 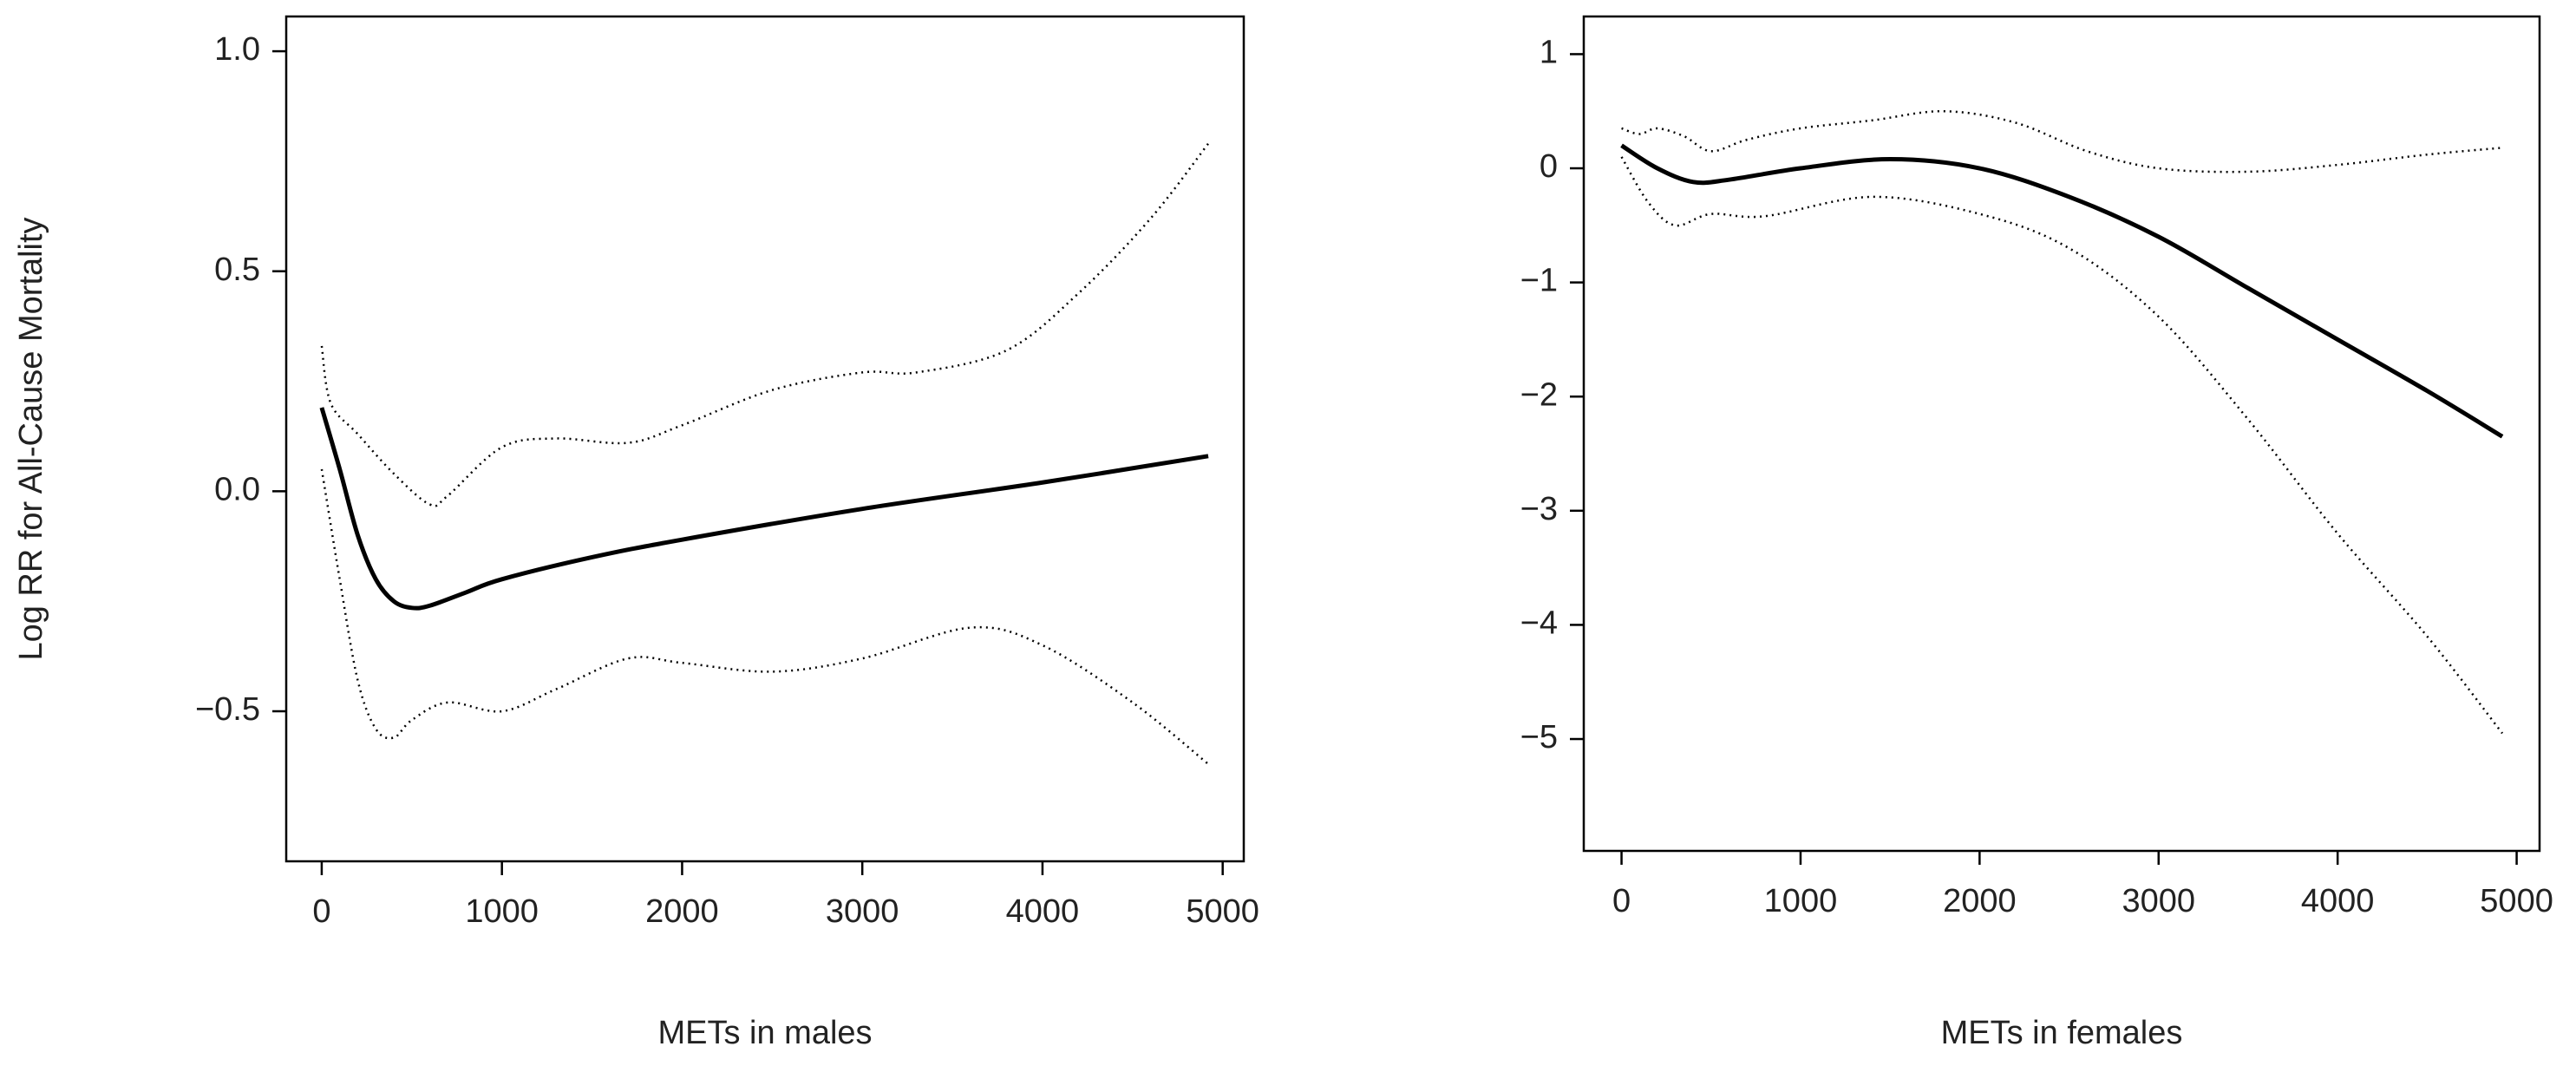 I want to click on y-tick-label: −3, so click(x=1539, y=509).